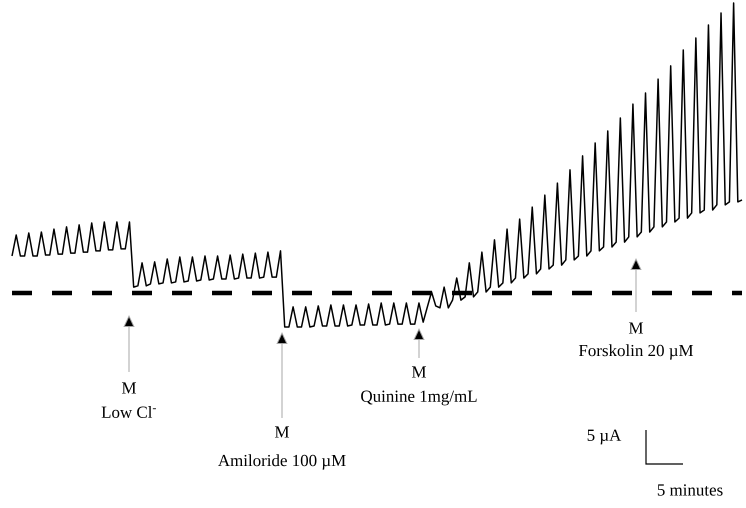 The height and width of the screenshot is (508, 746). I want to click on annotation: M, so click(636, 328).